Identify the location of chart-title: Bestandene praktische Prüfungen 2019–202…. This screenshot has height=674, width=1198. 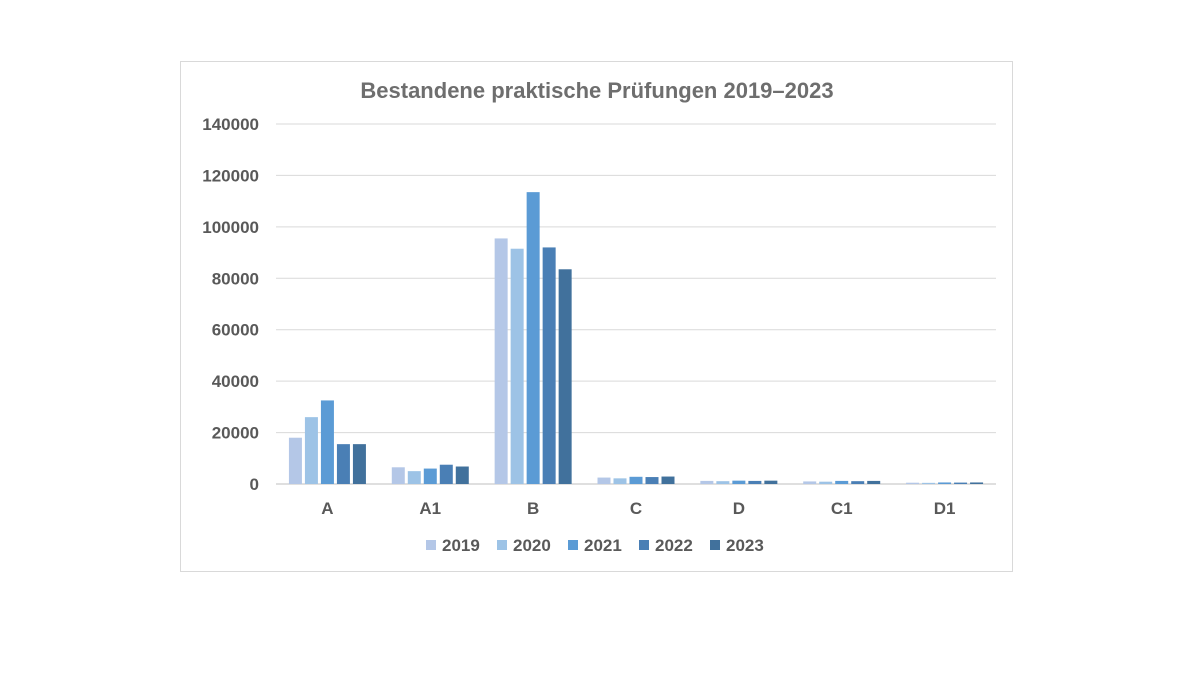
(596, 90).